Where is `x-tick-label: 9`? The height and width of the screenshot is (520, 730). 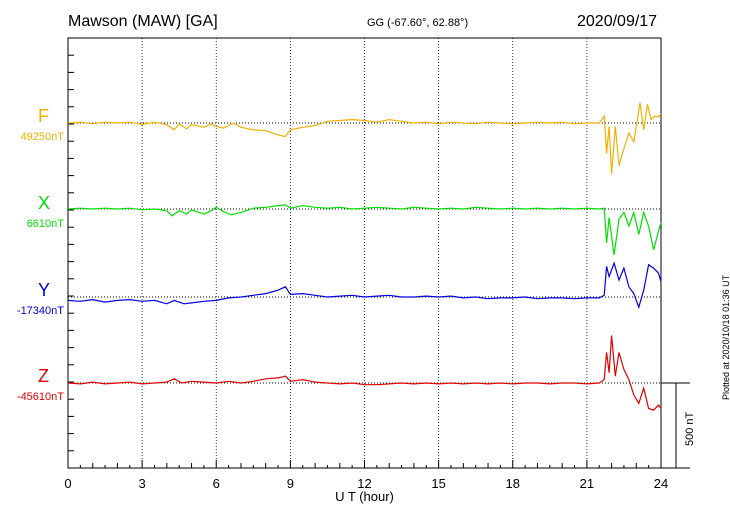 x-tick-label: 9 is located at coordinates (290, 483).